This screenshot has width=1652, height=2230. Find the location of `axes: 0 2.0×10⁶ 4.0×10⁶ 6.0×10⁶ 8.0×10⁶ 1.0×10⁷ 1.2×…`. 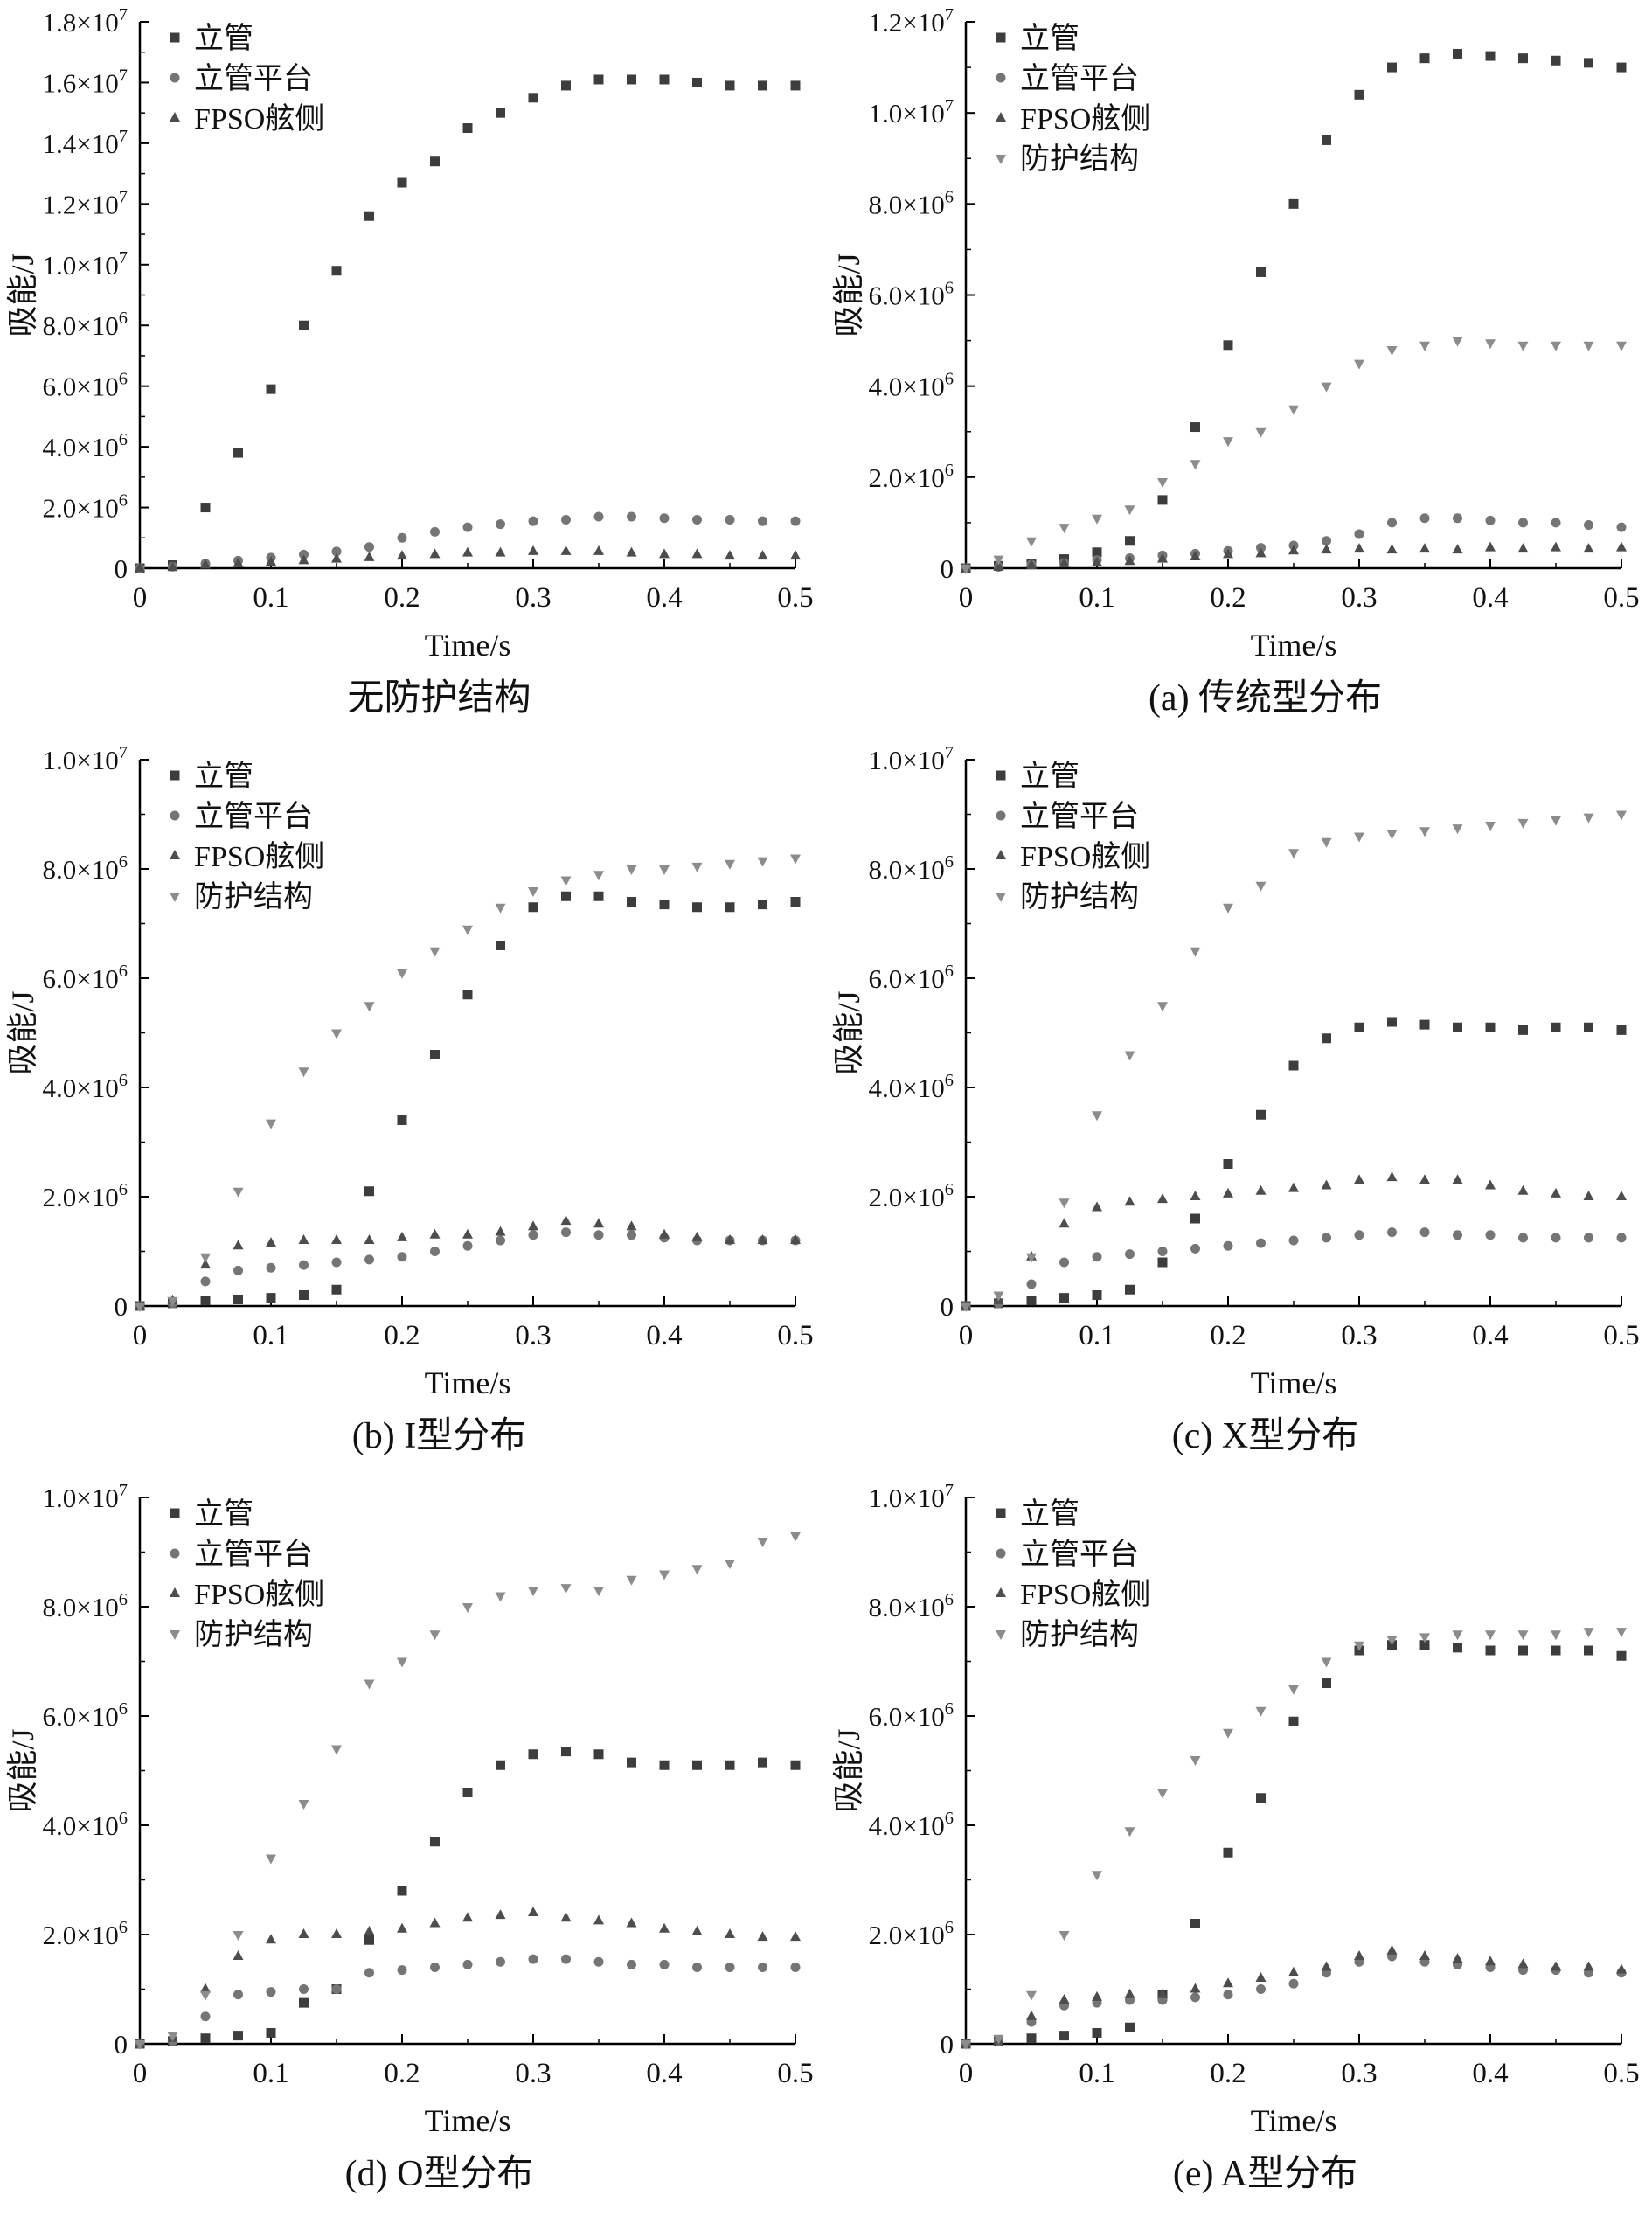

axes: 0 2.0×10⁶ 4.0×10⁶ 6.0×10⁶ 8.0×10⁶ 1.0×10⁷ 1.2×… is located at coordinates (409, 334).